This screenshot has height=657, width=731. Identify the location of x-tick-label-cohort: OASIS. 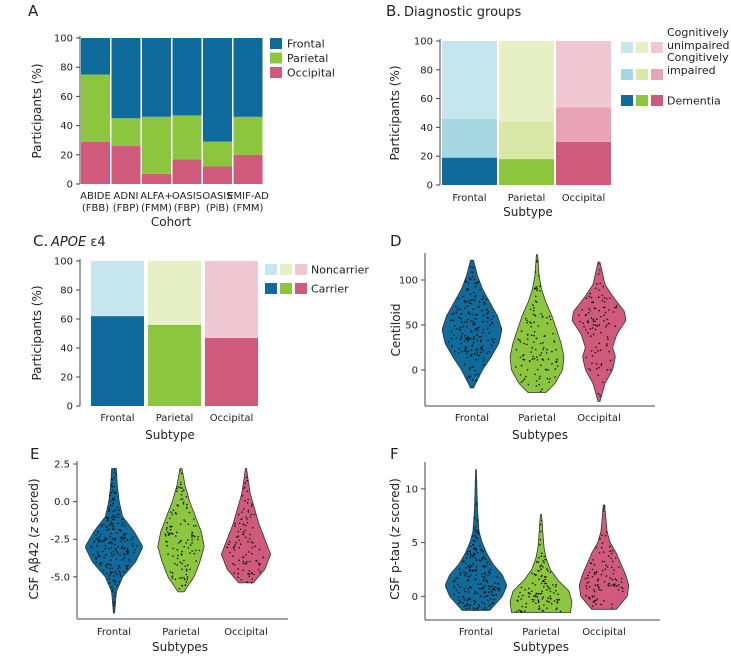
(217, 196).